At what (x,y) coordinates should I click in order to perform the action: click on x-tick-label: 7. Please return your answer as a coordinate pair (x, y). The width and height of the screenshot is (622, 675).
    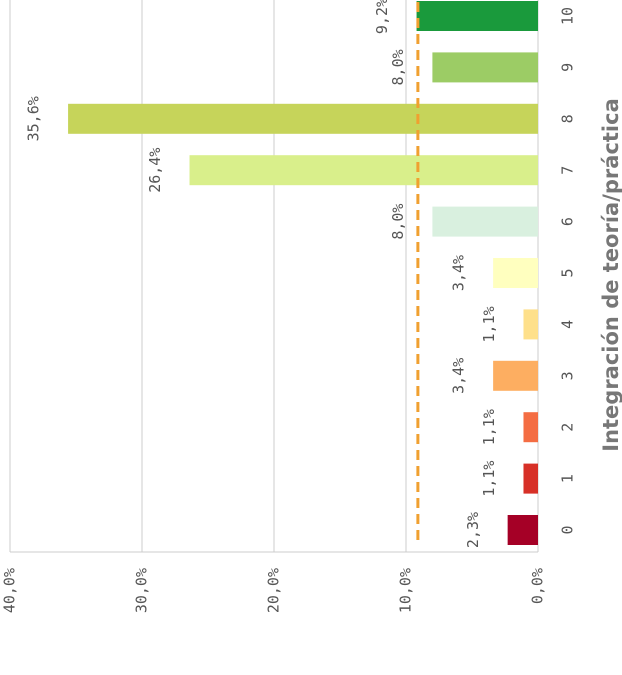
    Looking at the image, I should click on (568, 170).